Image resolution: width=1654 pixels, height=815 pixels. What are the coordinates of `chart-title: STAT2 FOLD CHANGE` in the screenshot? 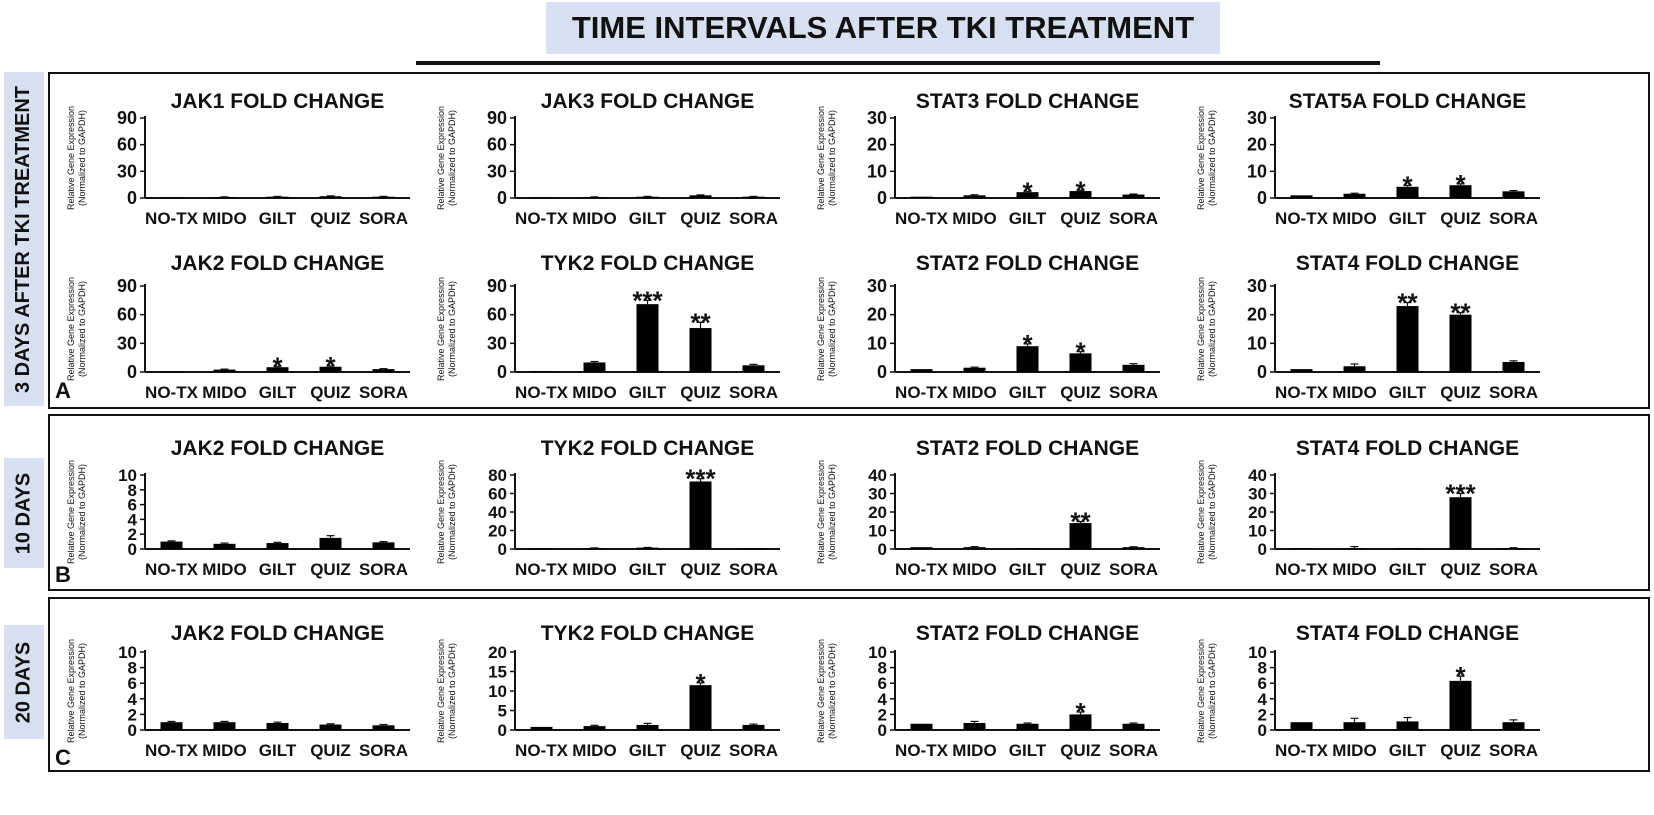 It's located at (1027, 633).